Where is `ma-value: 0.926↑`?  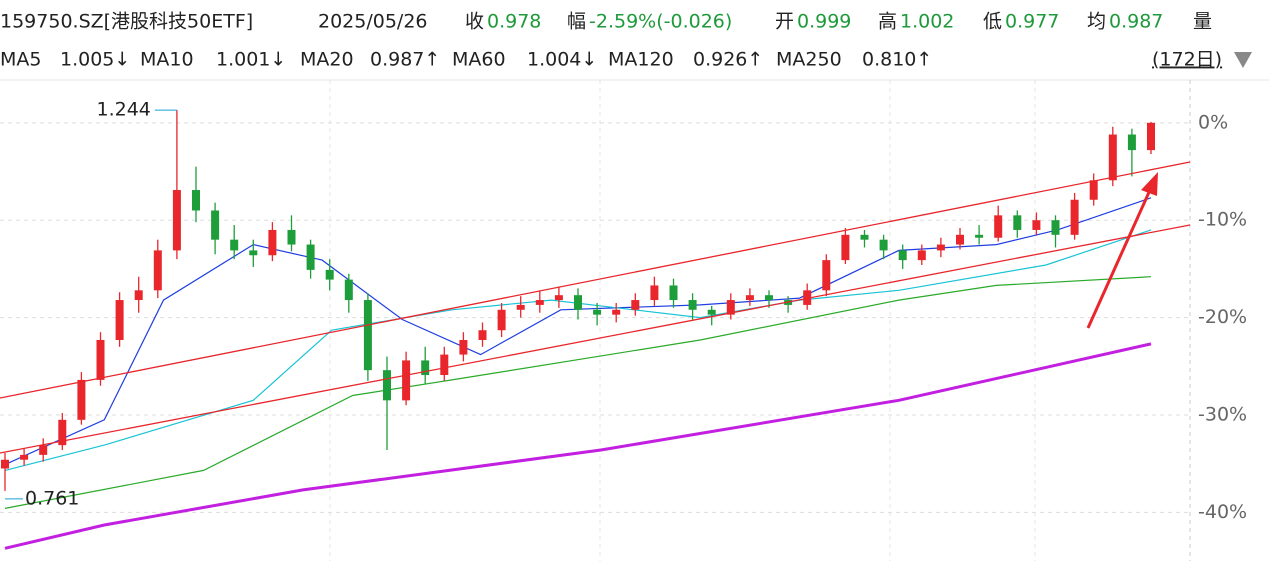
ma-value: 0.926↑ is located at coordinates (728, 60).